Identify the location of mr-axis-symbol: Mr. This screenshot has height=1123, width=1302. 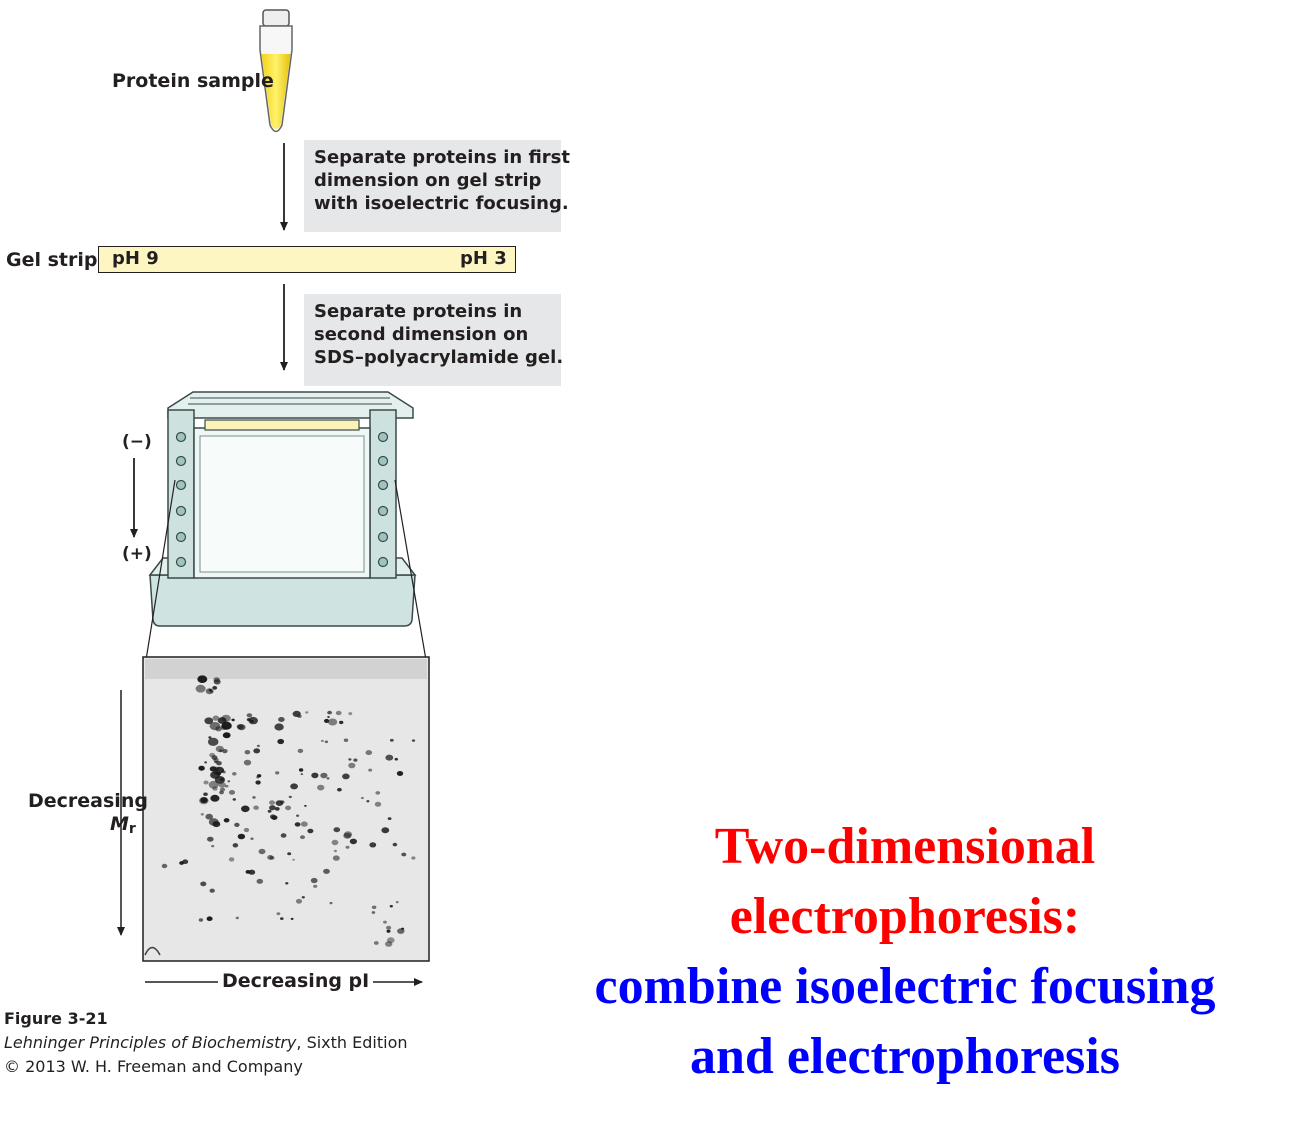
(123, 825).